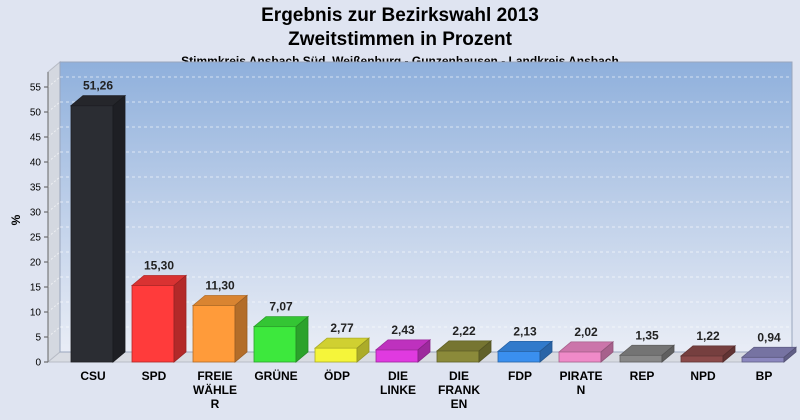 This screenshot has width=800, height=420. I want to click on x-tick-label: LINKE, so click(398, 390).